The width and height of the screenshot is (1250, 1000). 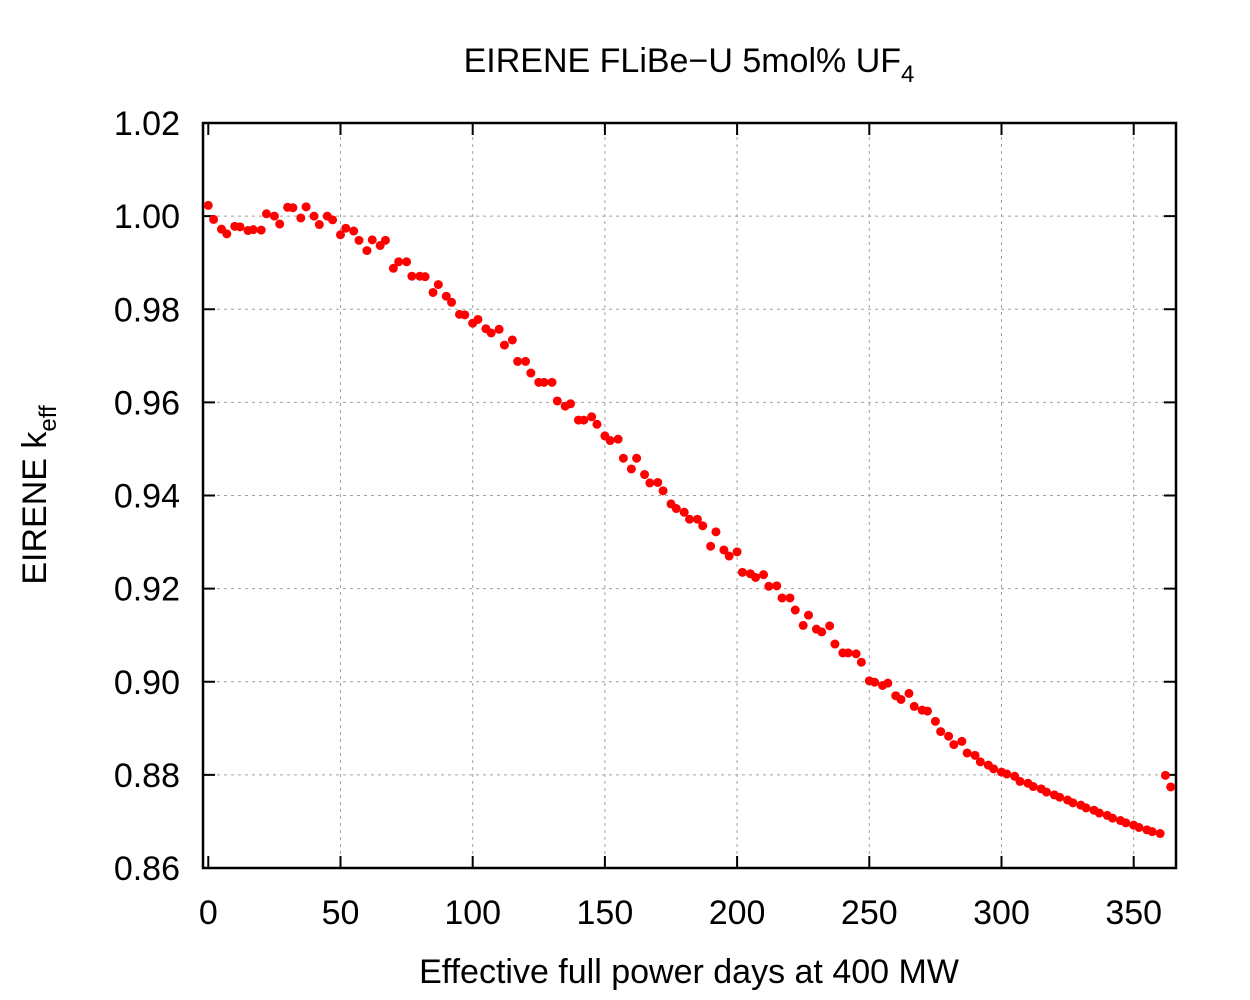 What do you see at coordinates (147, 590) in the screenshot?
I see `y-tick-label: 0.92` at bounding box center [147, 590].